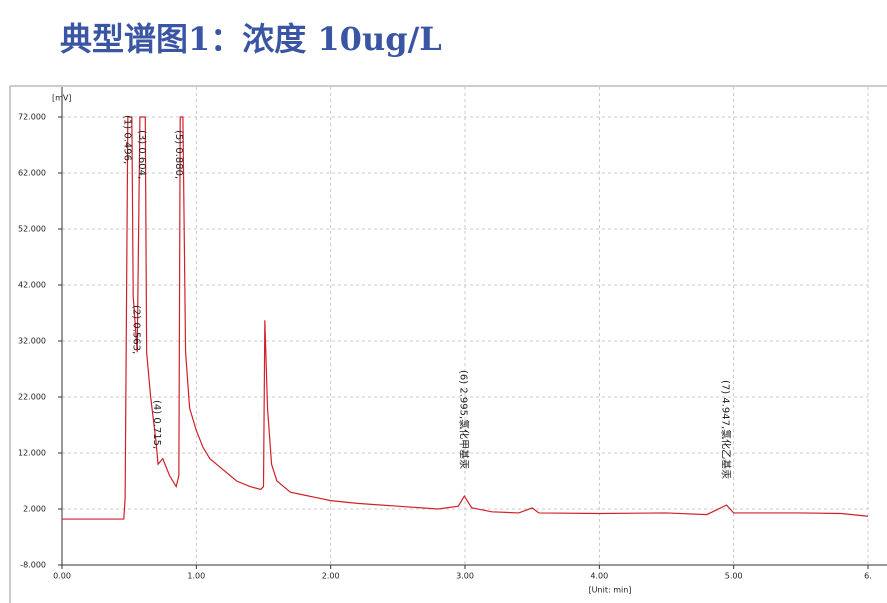 This screenshot has width=887, height=603. I want to click on x-tick-label: 2.00, so click(331, 576).